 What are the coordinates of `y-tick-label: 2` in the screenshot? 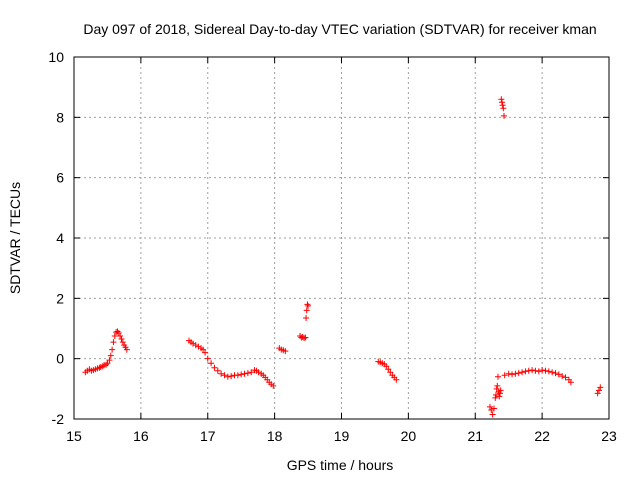 It's located at (60, 298).